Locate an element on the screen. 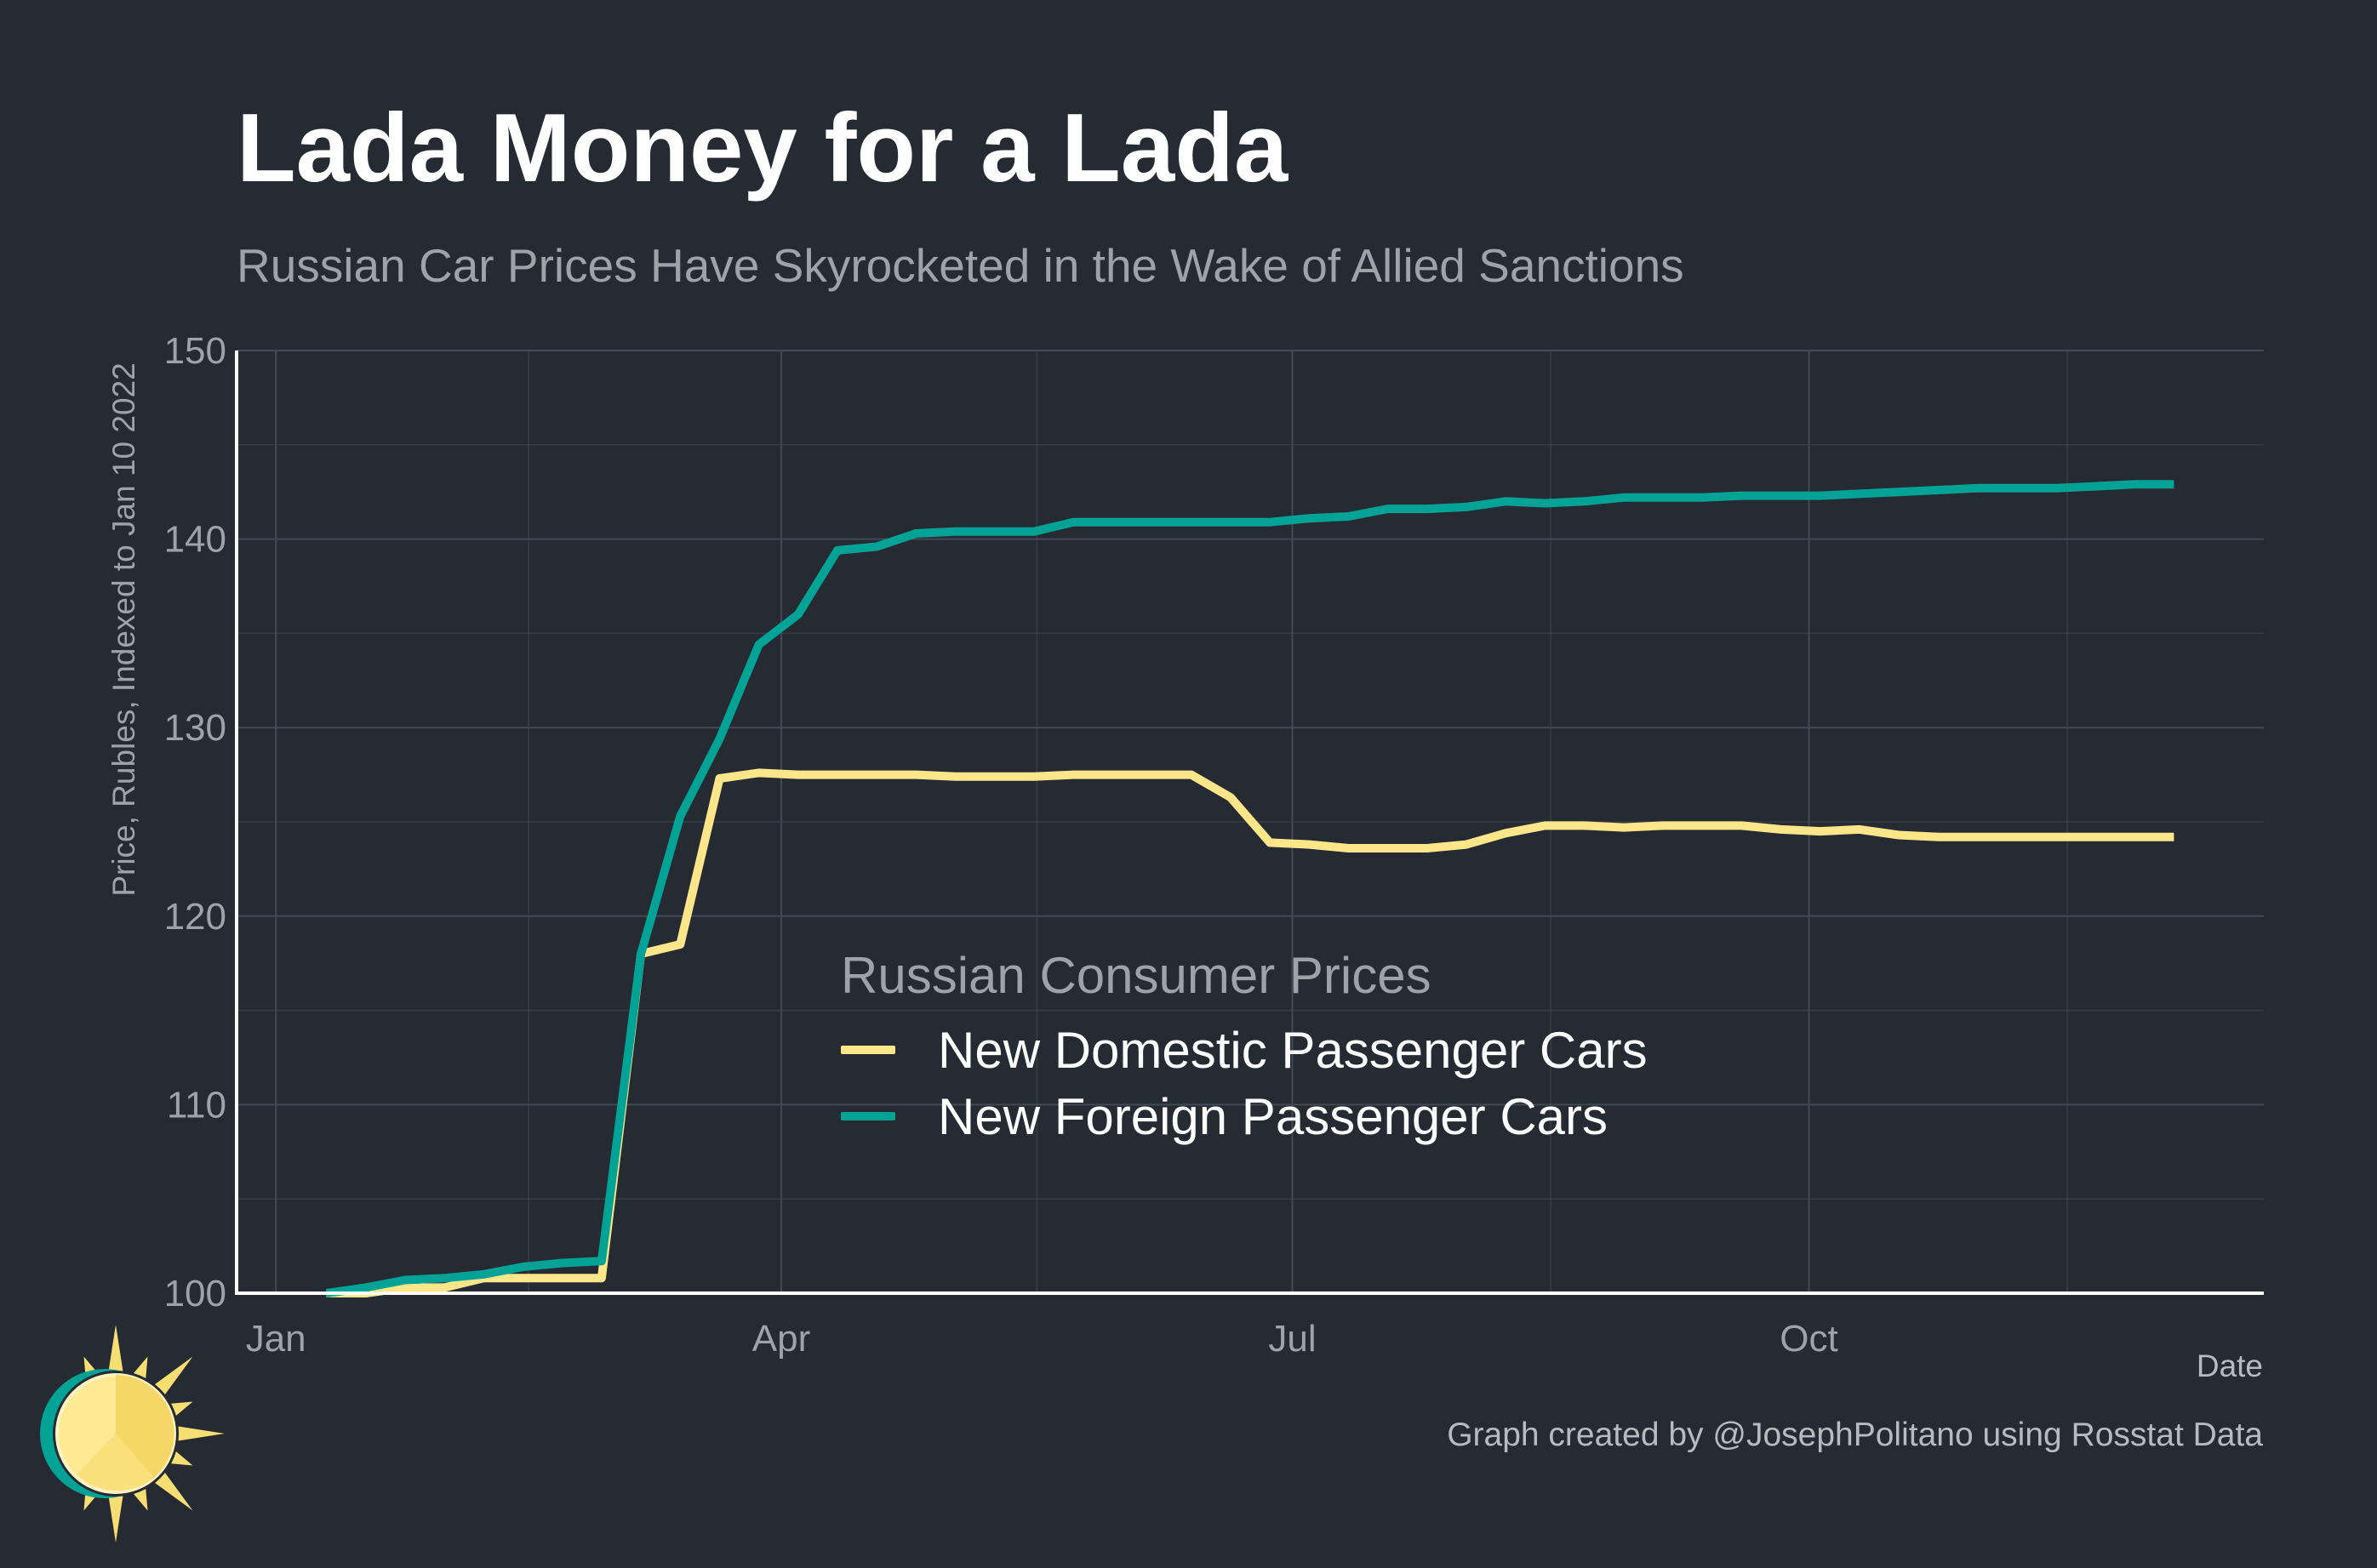 This screenshot has width=2377, height=1568. x-tick-label: Oct is located at coordinates (1808, 1339).